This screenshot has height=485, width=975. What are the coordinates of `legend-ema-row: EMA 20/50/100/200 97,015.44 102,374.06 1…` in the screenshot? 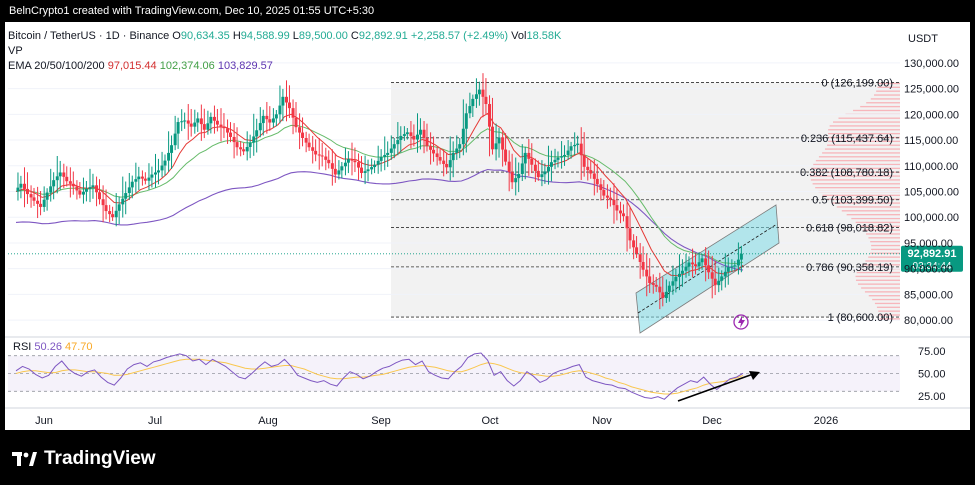 It's located at (284, 66).